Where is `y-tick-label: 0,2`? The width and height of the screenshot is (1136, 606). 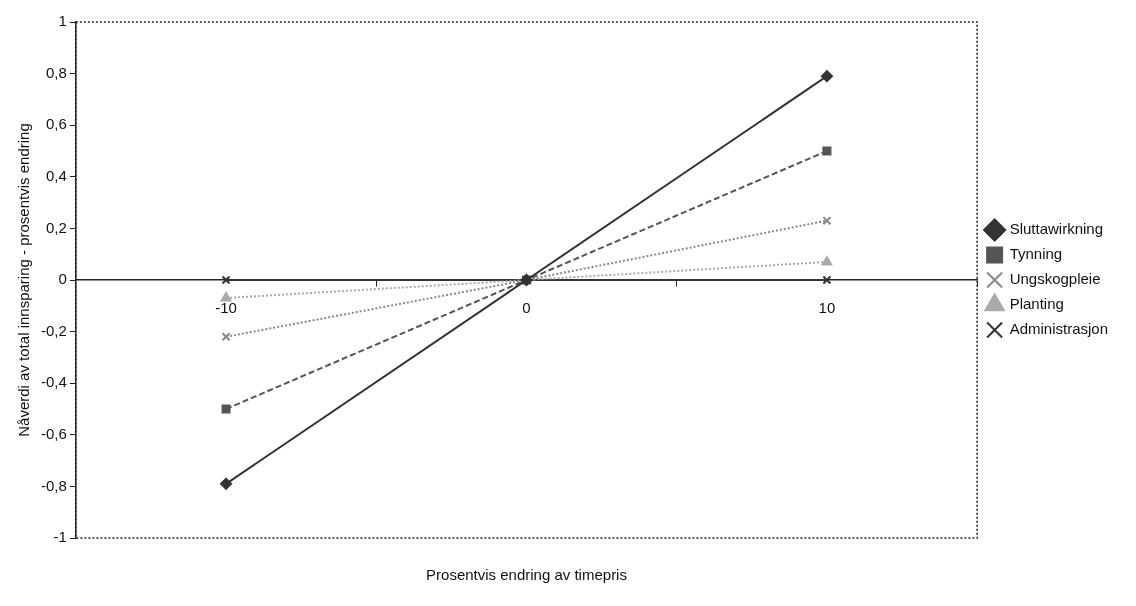 y-tick-label: 0,2 is located at coordinates (56, 227).